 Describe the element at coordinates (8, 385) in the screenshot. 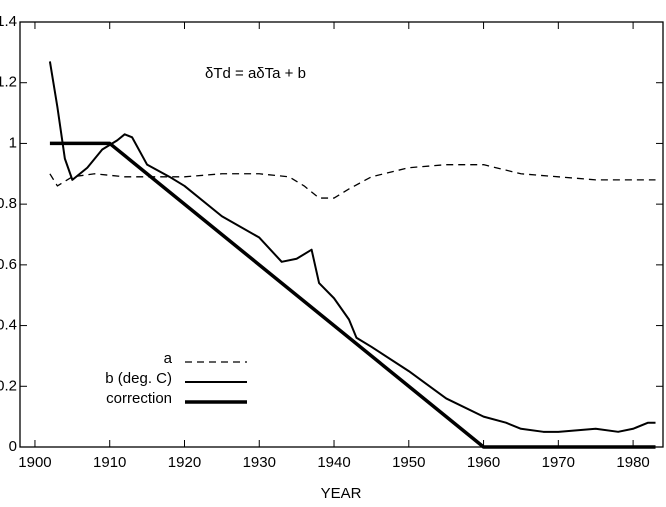

I see `y-tick-label: 0.2` at that location.